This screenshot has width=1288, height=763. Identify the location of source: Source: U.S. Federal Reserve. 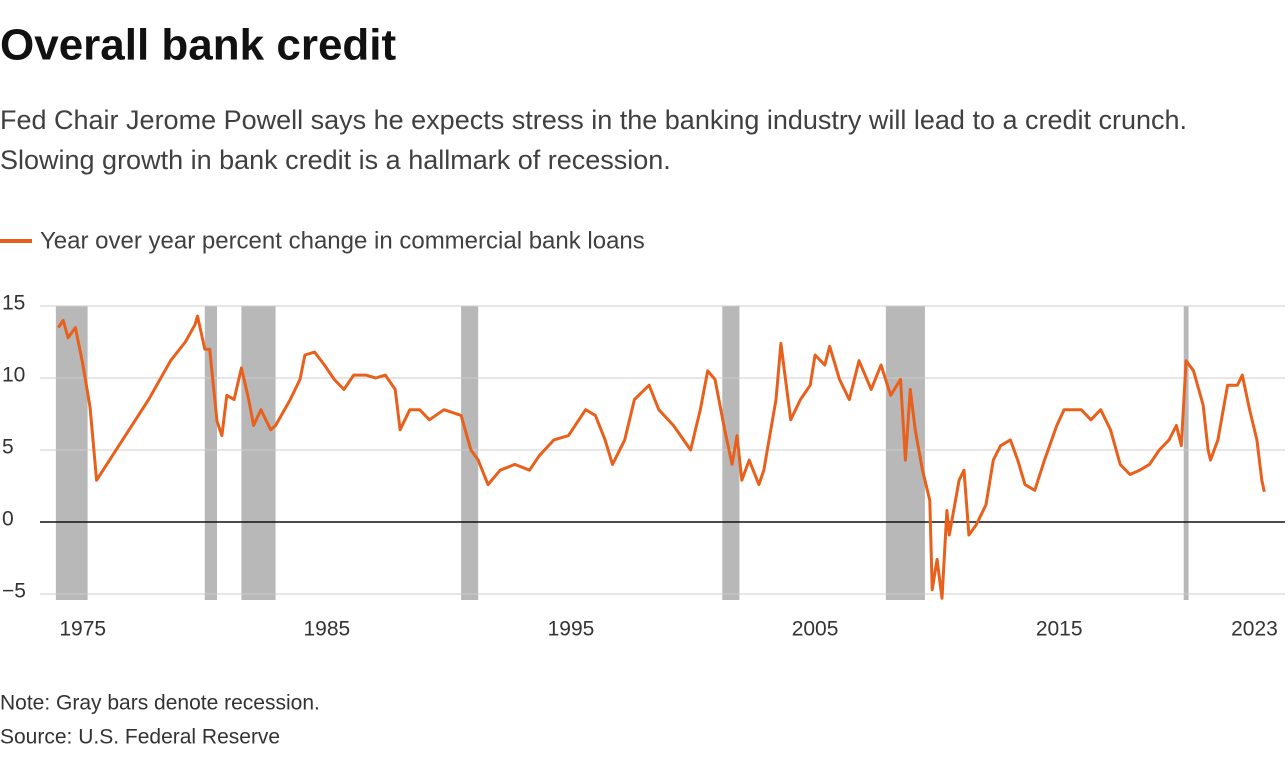
(140, 737).